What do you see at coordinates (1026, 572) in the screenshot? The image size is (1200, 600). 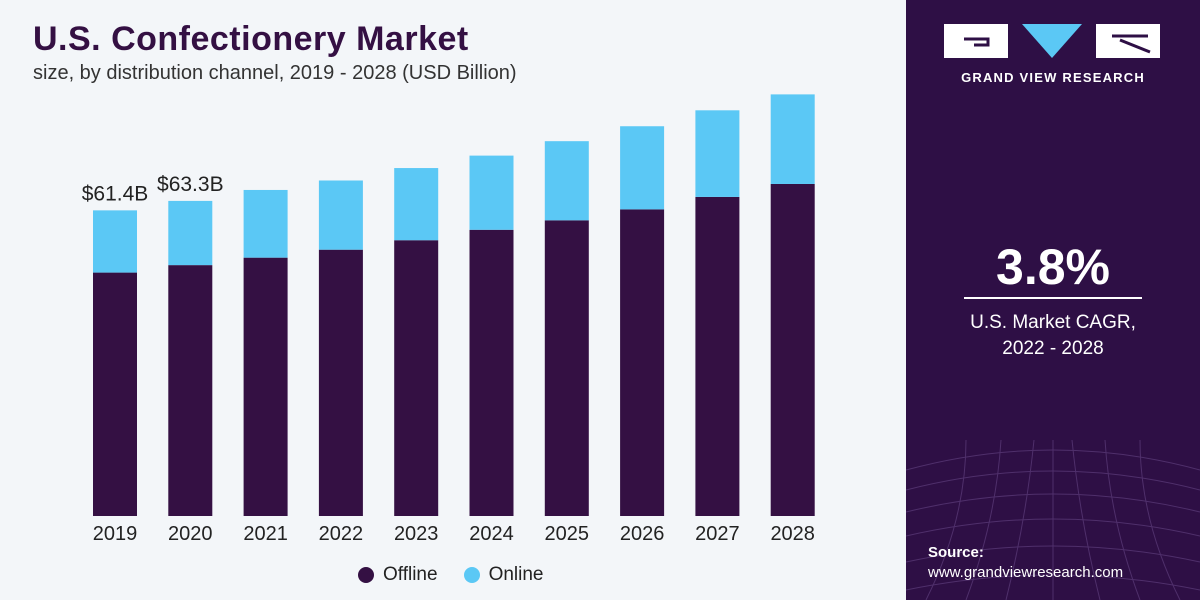 I see `source-url: www.grandviewresearch.com` at bounding box center [1026, 572].